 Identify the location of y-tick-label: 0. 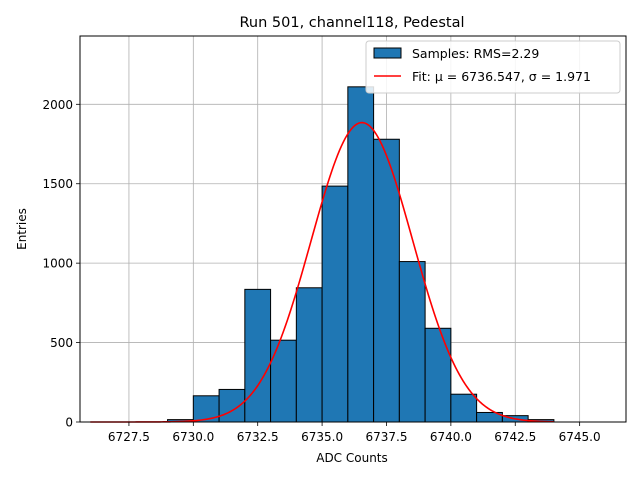
(69, 423).